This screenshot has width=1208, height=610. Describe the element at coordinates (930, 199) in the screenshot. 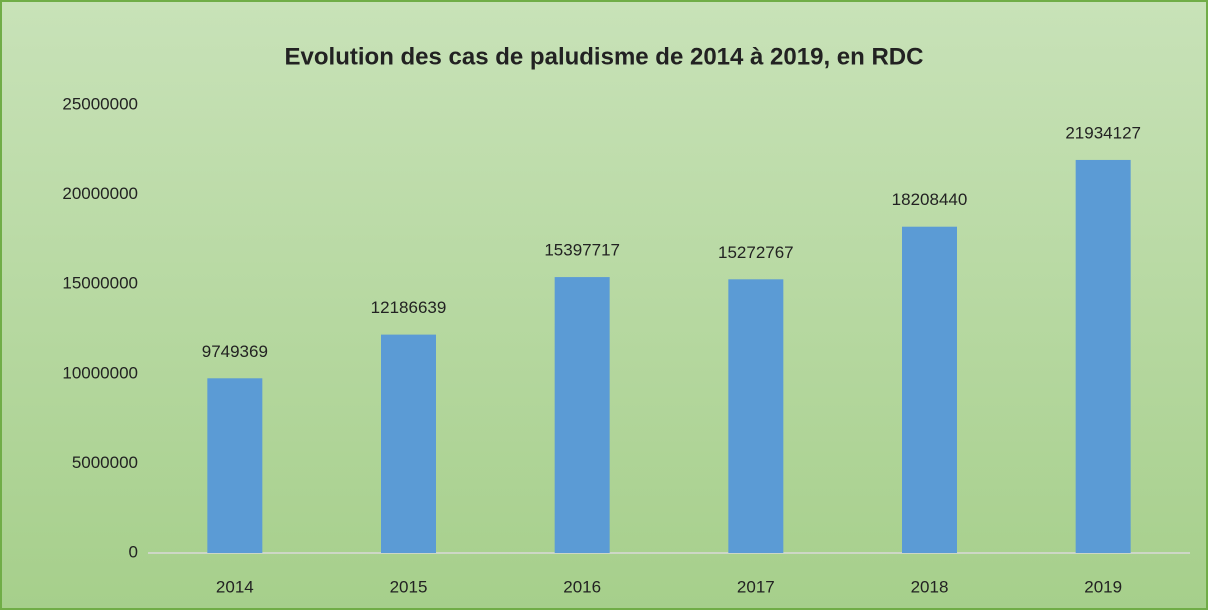

I see `data-label: 18208440` at that location.